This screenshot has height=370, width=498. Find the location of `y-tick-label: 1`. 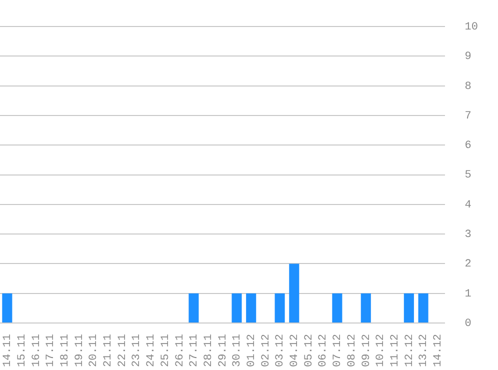

y-tick-label: 1 is located at coordinates (468, 294).